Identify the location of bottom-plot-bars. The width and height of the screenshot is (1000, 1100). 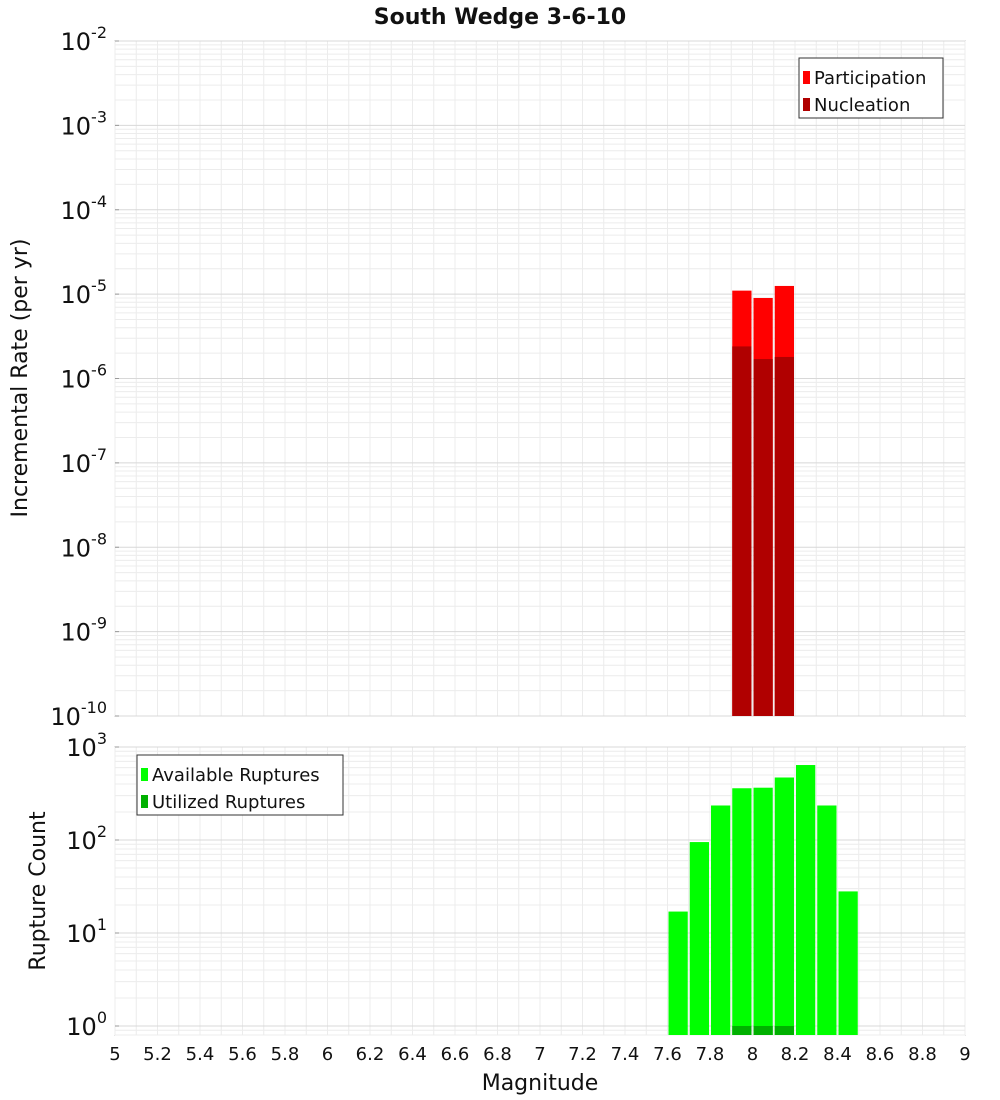
(763, 900).